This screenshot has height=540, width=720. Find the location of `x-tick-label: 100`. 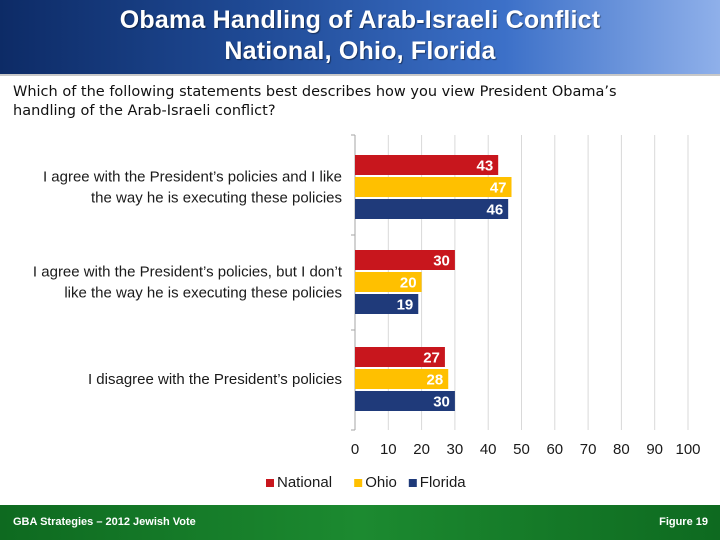

x-tick-label: 100 is located at coordinates (687, 449).